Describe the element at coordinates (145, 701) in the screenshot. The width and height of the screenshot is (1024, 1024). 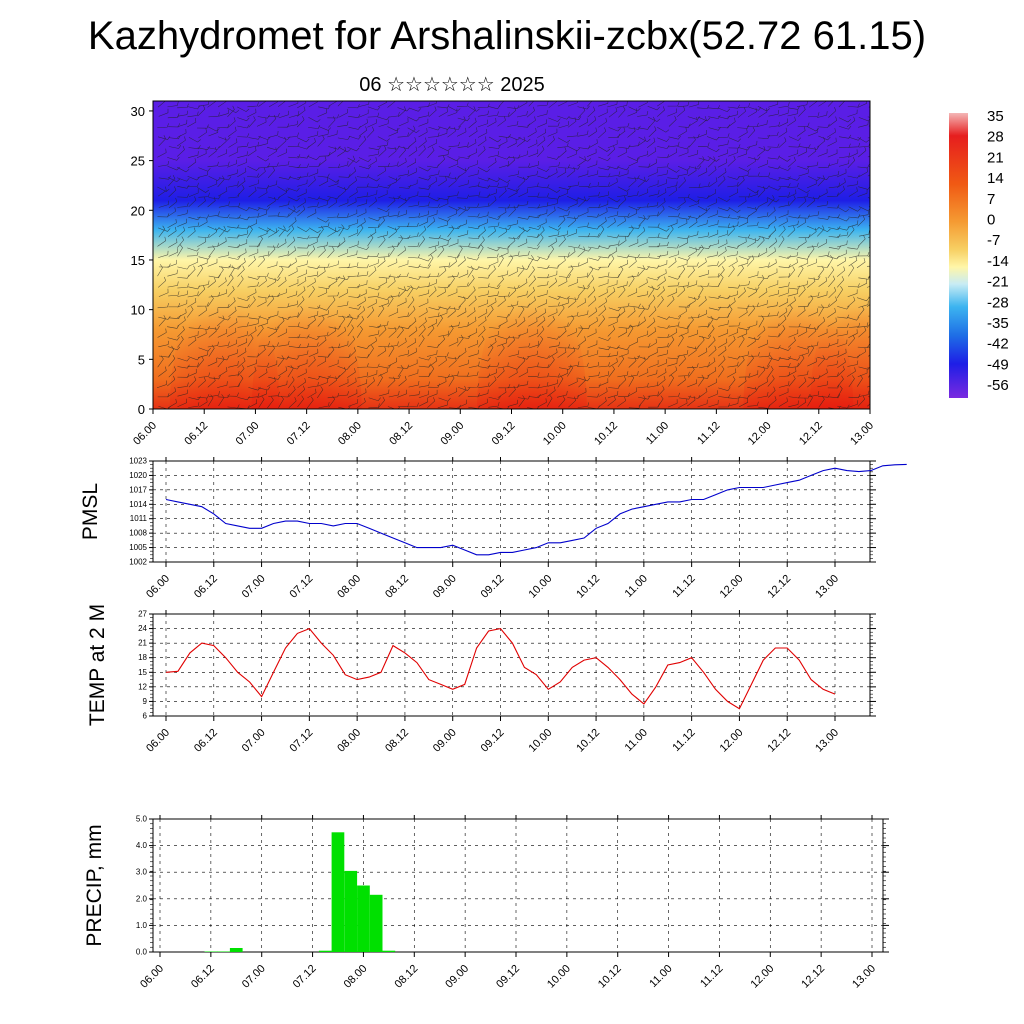
I see `y-tick-label: 9` at that location.